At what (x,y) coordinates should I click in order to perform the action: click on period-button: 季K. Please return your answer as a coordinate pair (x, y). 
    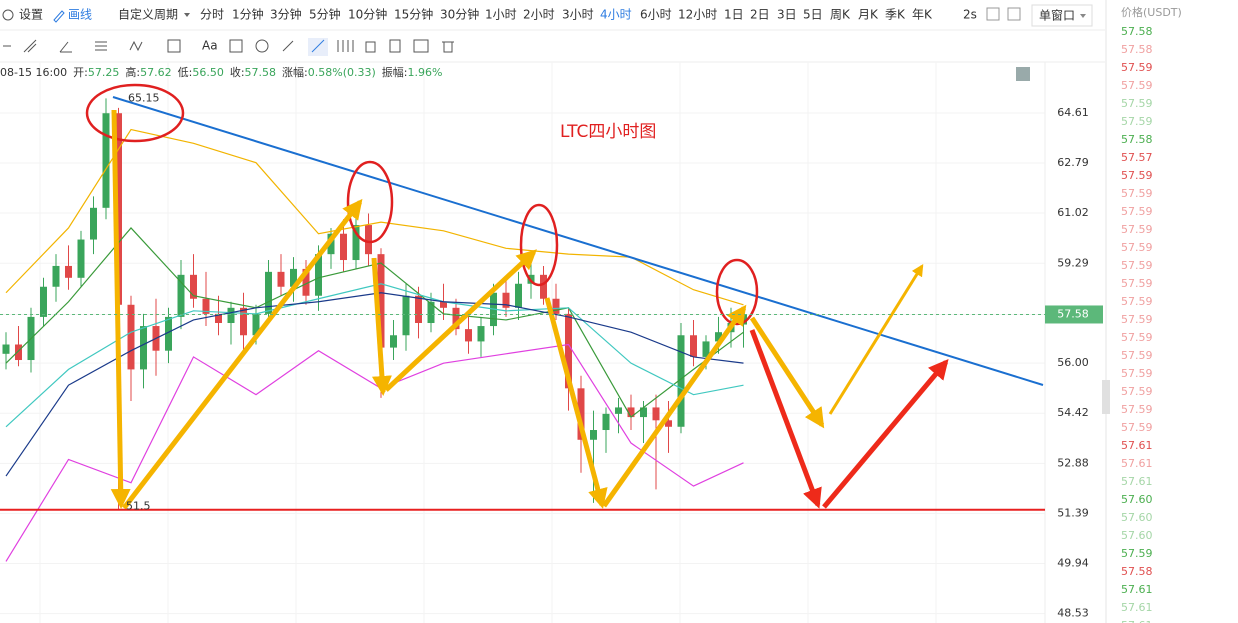
    Looking at the image, I should click on (895, 15).